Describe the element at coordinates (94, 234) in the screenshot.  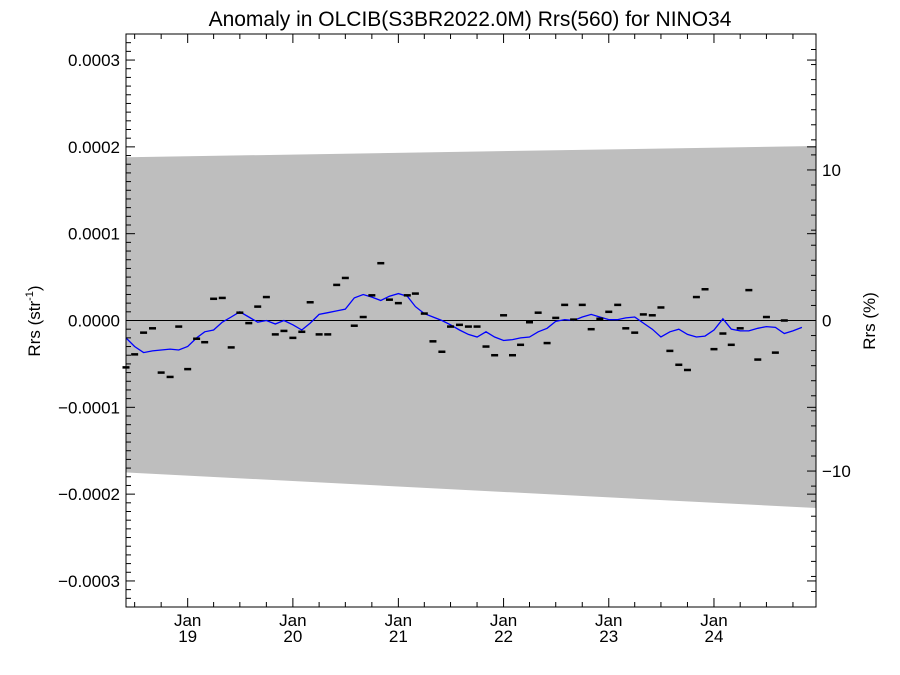
I see `y-tick-label: 0.0001` at that location.